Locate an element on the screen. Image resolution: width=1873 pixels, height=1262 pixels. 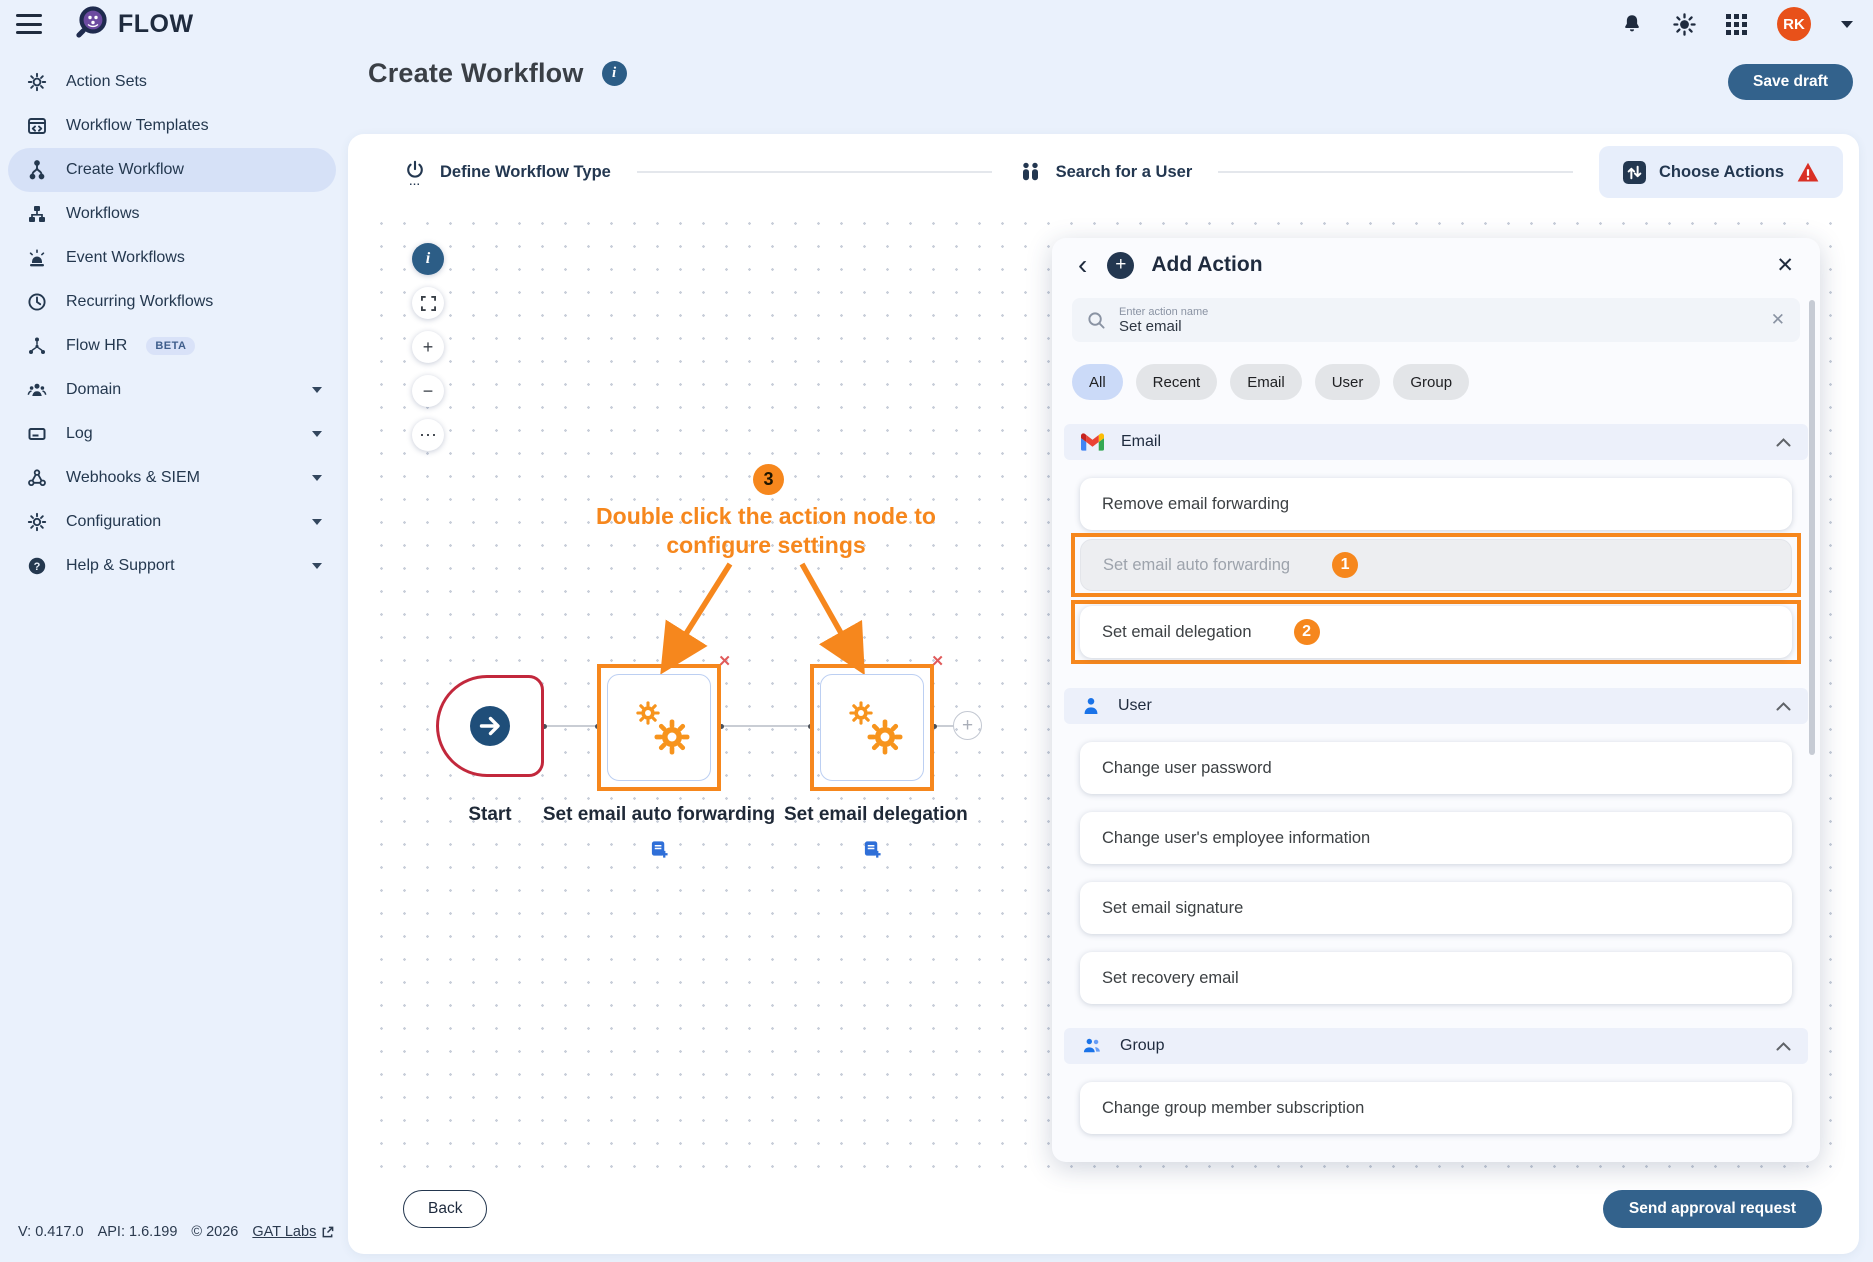
panel-add-icon: + is located at coordinates (1121, 265).